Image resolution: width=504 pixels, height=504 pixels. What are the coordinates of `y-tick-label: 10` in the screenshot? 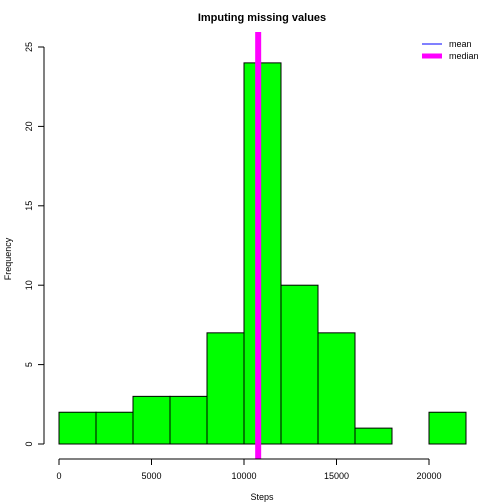 It's located at (29, 285).